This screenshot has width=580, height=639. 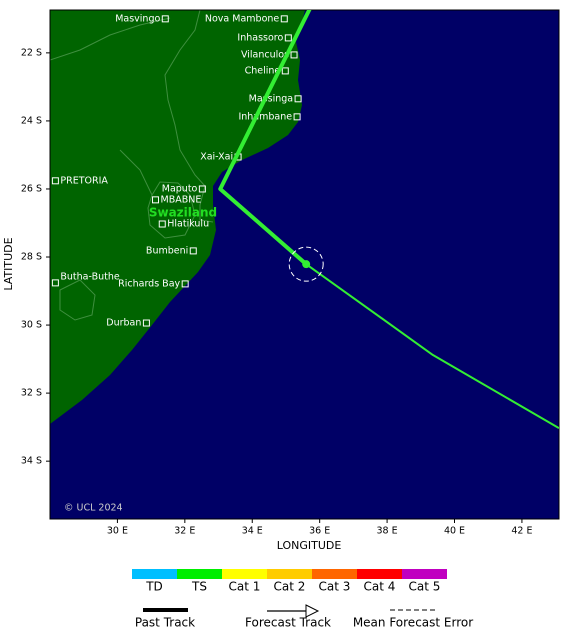 I want to click on legend-category: Cat 3, so click(x=335, y=587).